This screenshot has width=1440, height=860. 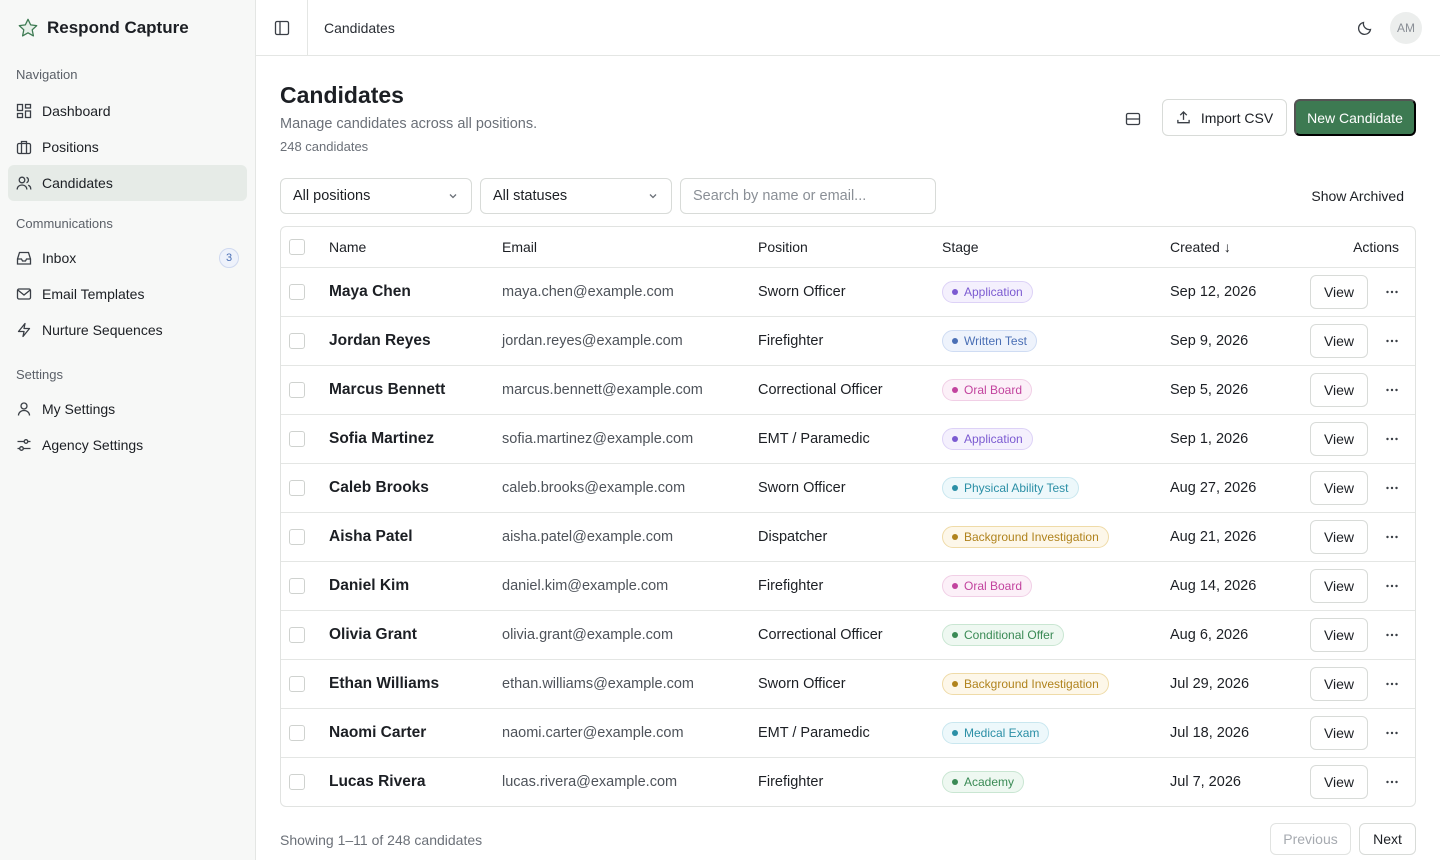 I want to click on candidate-name: Marcus Bennett, so click(x=387, y=389).